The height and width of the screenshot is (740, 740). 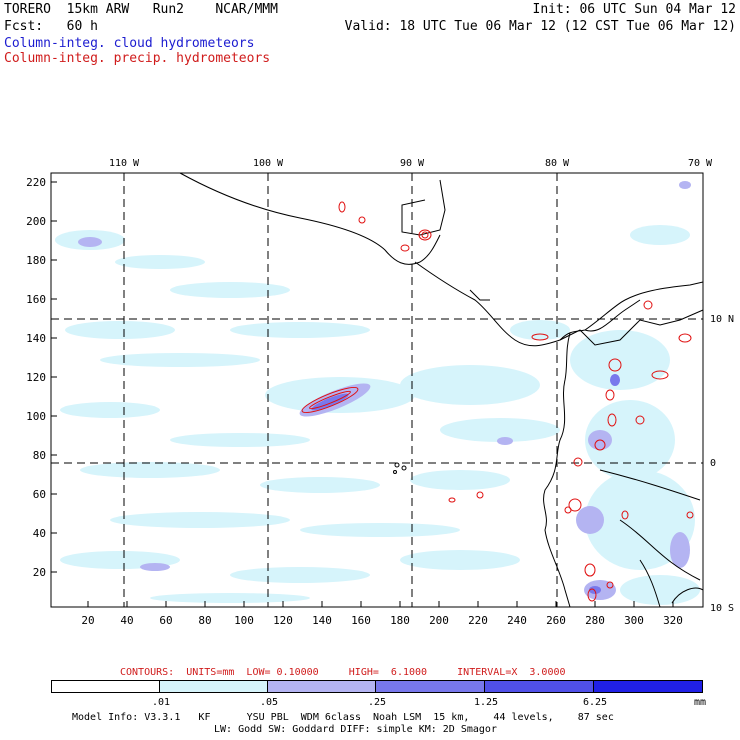 What do you see at coordinates (51, 26) in the screenshot?
I see `forecast-hour: Fcst: 60 h` at bounding box center [51, 26].